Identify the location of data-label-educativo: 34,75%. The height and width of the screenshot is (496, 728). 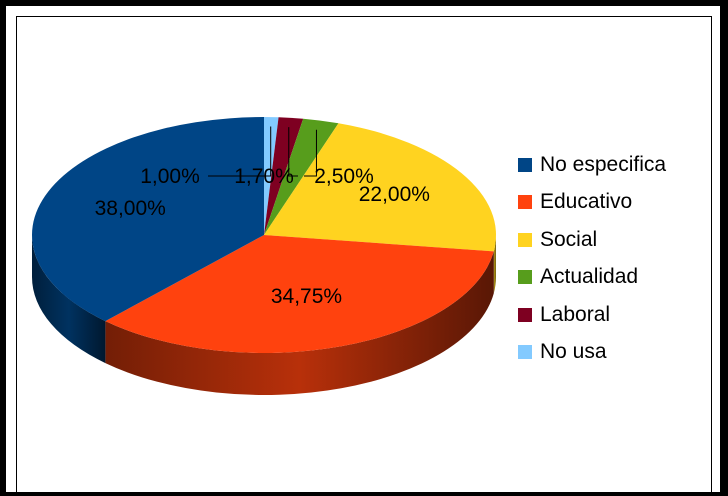
(306, 296).